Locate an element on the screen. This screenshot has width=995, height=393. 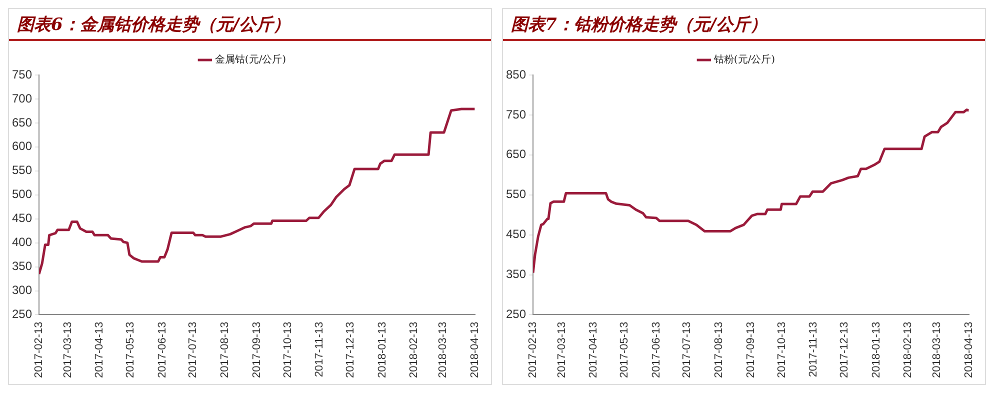
chart-title: 图表7：钴粉价格走势（元/公斤） is located at coordinates (744, 25).